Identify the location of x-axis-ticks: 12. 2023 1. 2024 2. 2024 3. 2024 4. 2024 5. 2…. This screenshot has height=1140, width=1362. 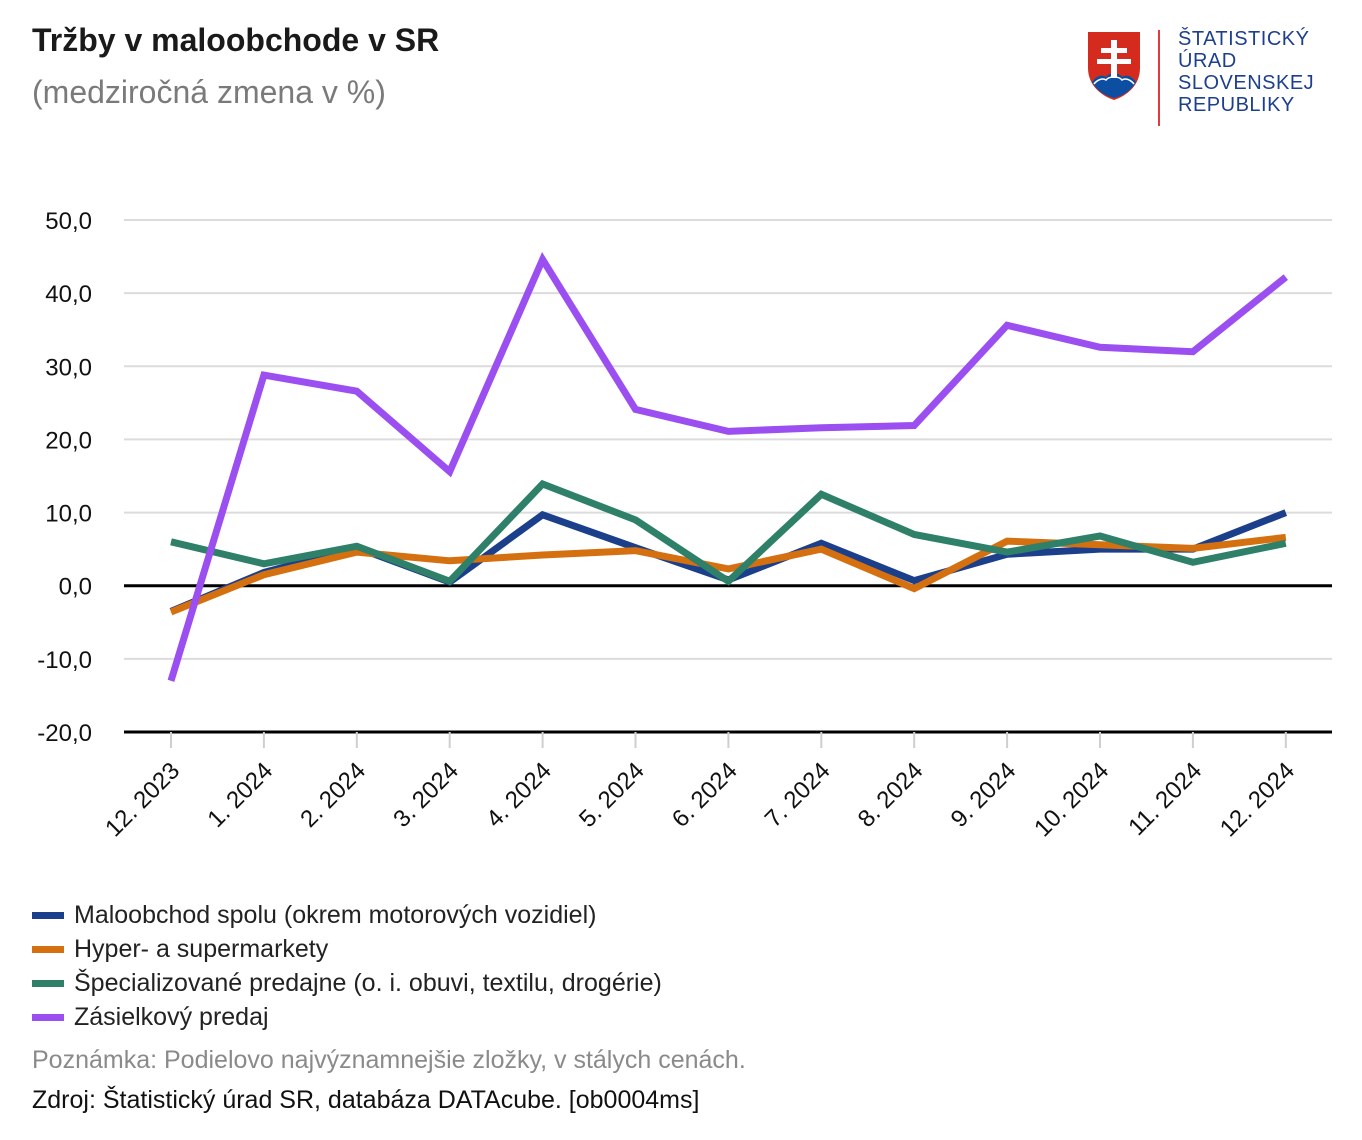
(700, 787).